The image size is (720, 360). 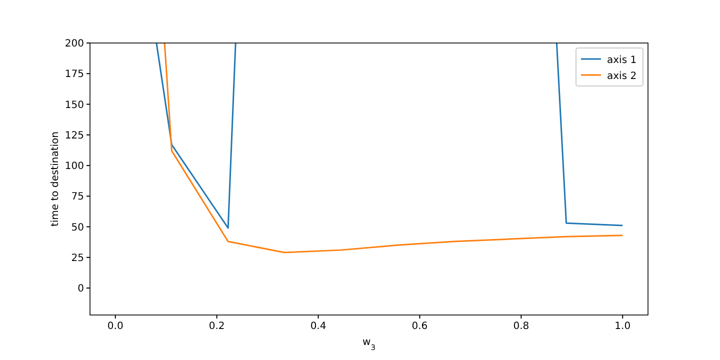 What do you see at coordinates (622, 76) in the screenshot?
I see `legend-label: axis 2` at bounding box center [622, 76].